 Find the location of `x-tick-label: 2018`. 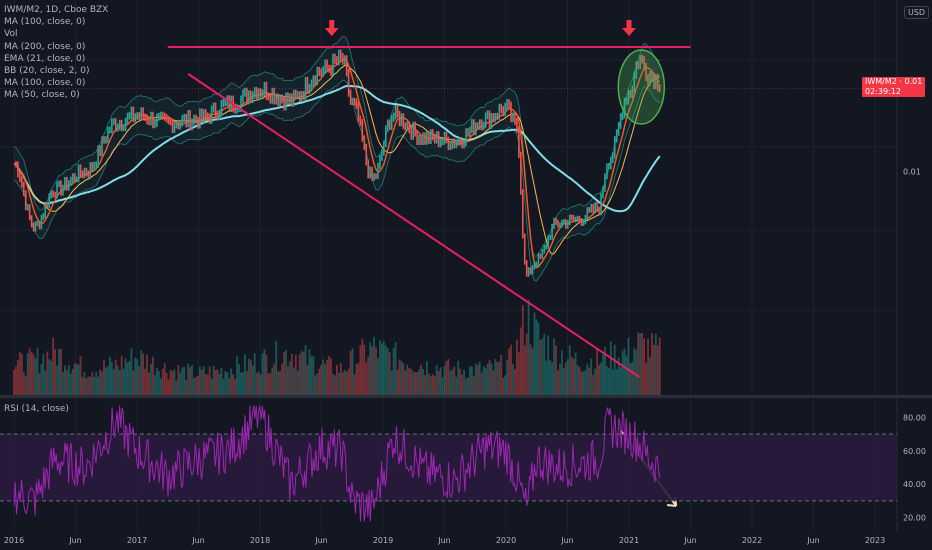

x-tick-label: 2018 is located at coordinates (260, 540).